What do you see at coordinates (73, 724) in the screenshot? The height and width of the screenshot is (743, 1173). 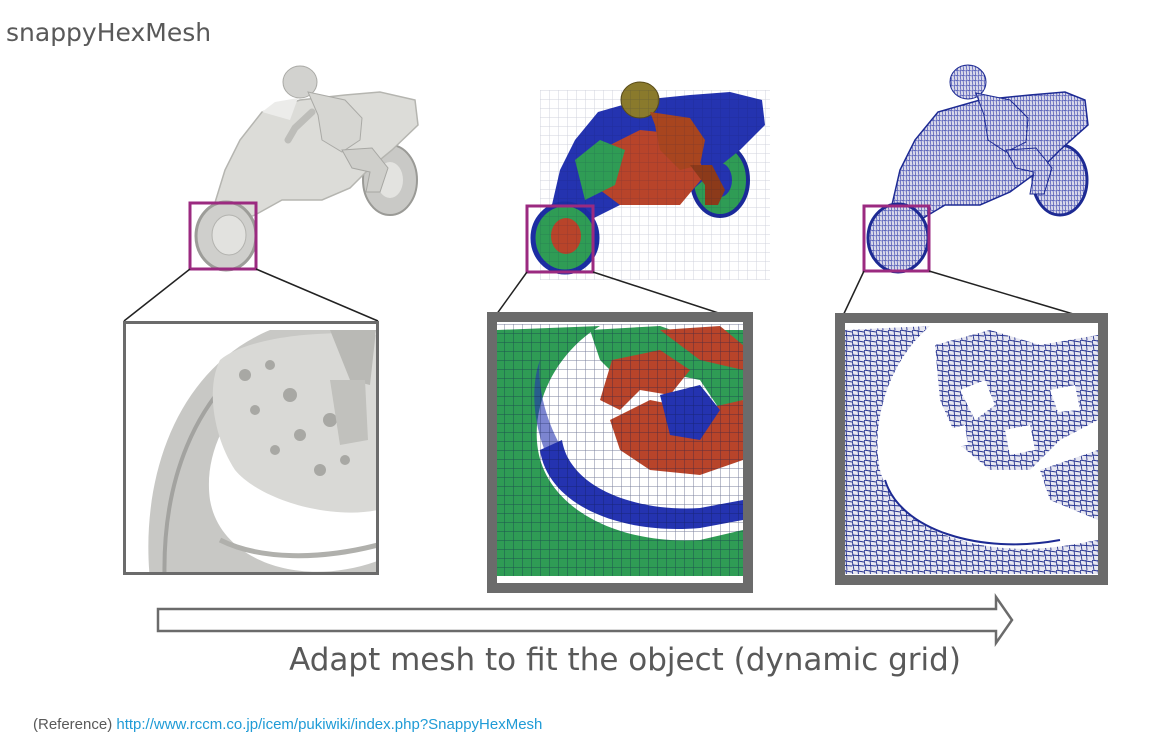 I see `reference-label: (Reference)` at bounding box center [73, 724].